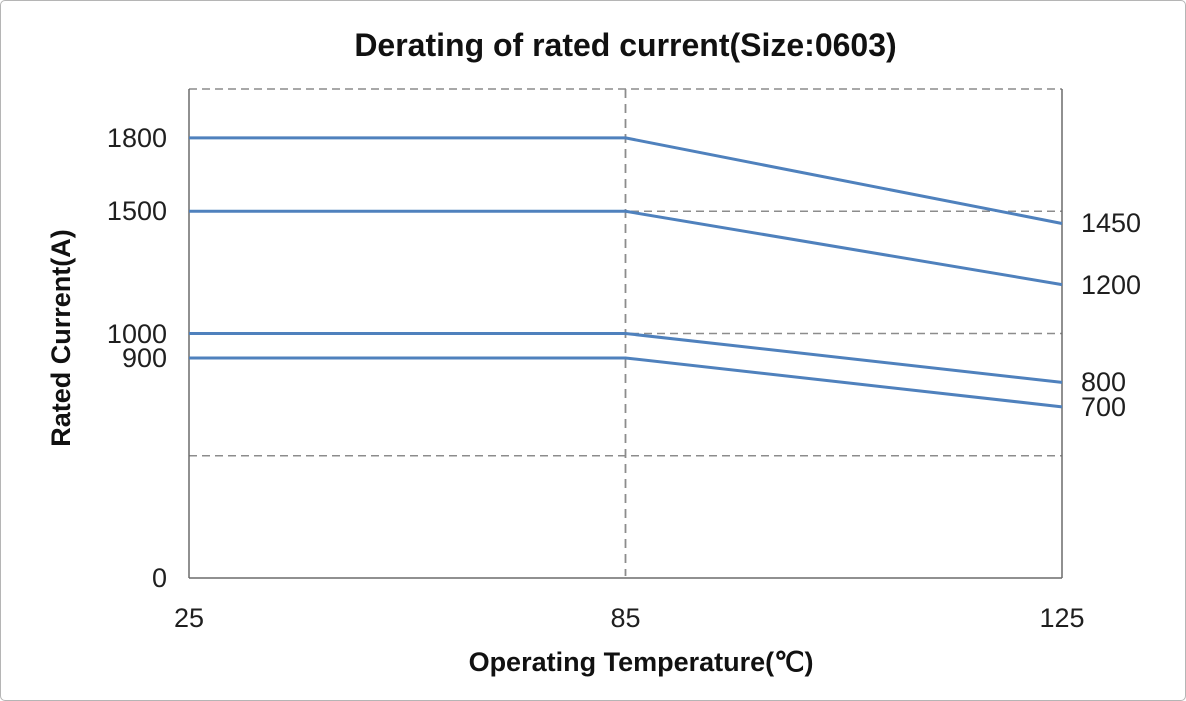 This screenshot has width=1186, height=701. I want to click on y-axis-title: Rated Current(A), so click(61, 338).